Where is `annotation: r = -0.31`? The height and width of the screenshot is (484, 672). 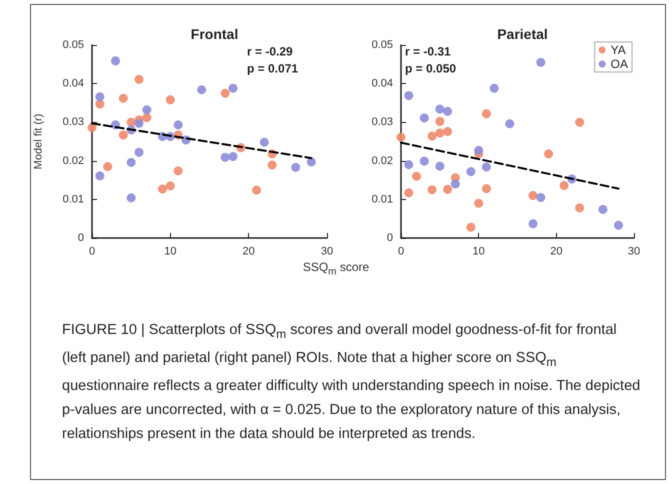
annotation: r = -0.31 is located at coordinates (428, 51).